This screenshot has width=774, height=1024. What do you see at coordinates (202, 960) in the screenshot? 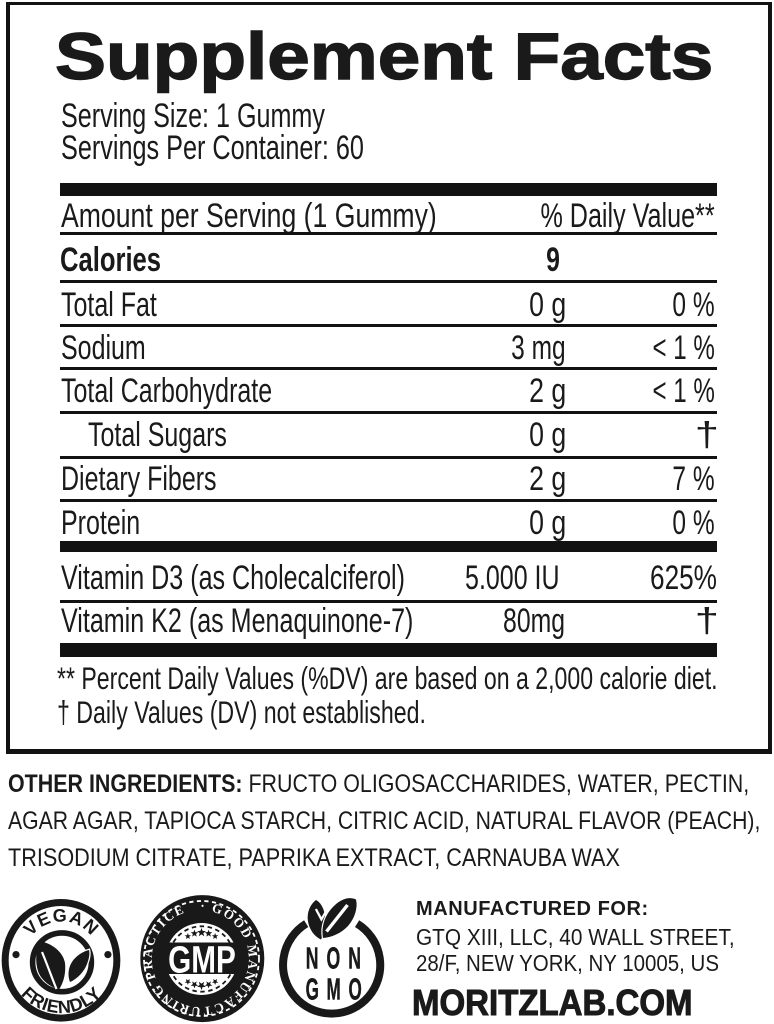
I see `svg-text: GMP` at bounding box center [202, 960].